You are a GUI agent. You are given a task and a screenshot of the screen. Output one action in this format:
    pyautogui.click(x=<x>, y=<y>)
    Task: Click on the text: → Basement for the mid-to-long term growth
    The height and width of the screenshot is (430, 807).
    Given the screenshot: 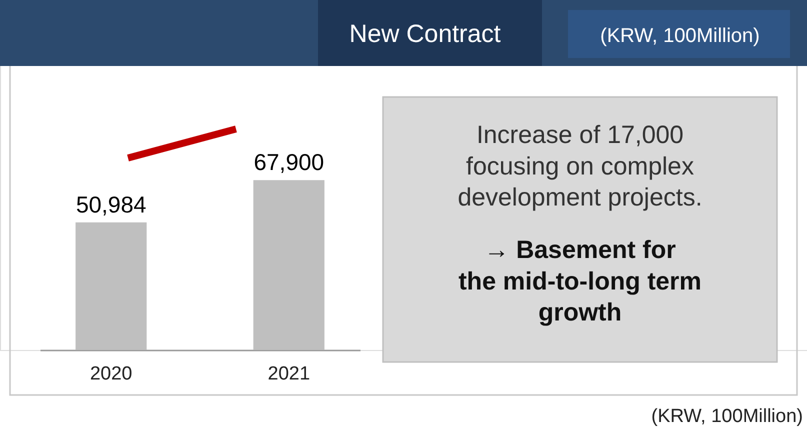 What is the action you would take?
    pyautogui.click(x=580, y=281)
    